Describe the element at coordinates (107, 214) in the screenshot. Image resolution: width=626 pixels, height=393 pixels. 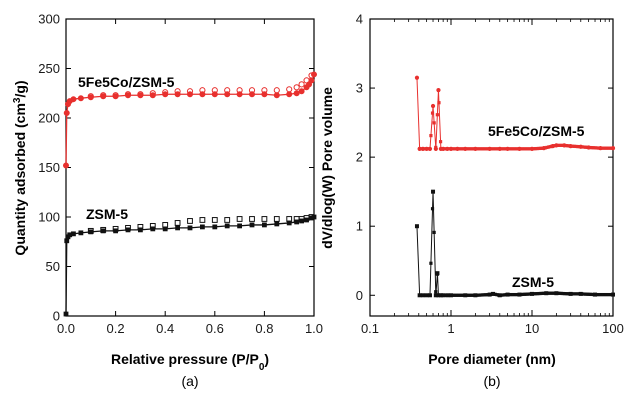
I see `panel-a-annotation-zsm5: ZSM-5` at that location.